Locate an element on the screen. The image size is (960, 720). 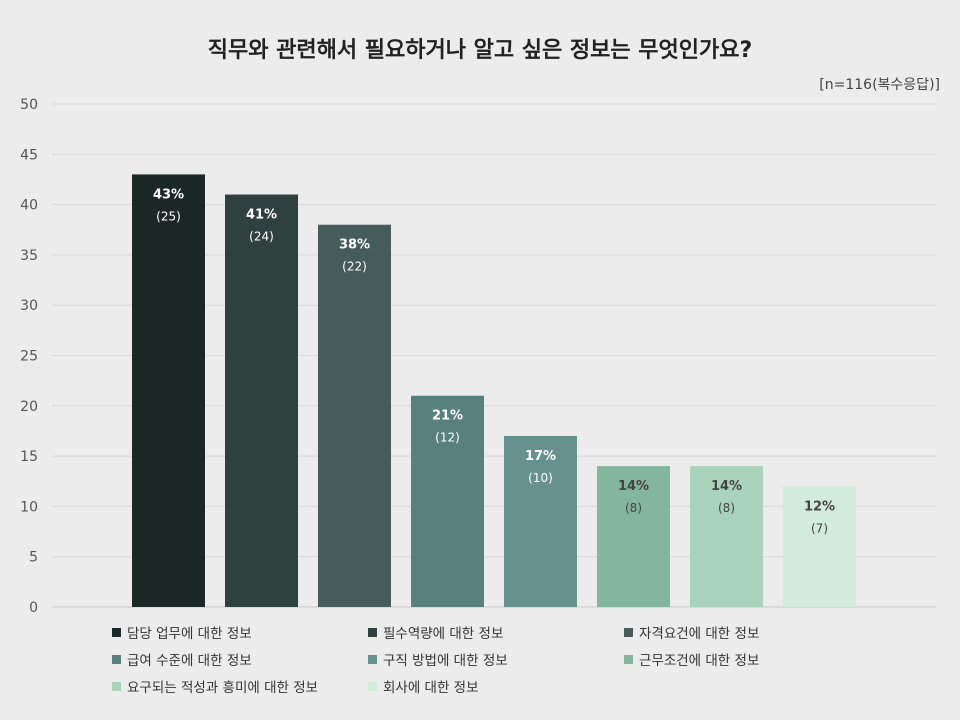
y-axis-ticks: 0 5 10 15 20 25 30 35 40 45 50 is located at coordinates (29, 356).